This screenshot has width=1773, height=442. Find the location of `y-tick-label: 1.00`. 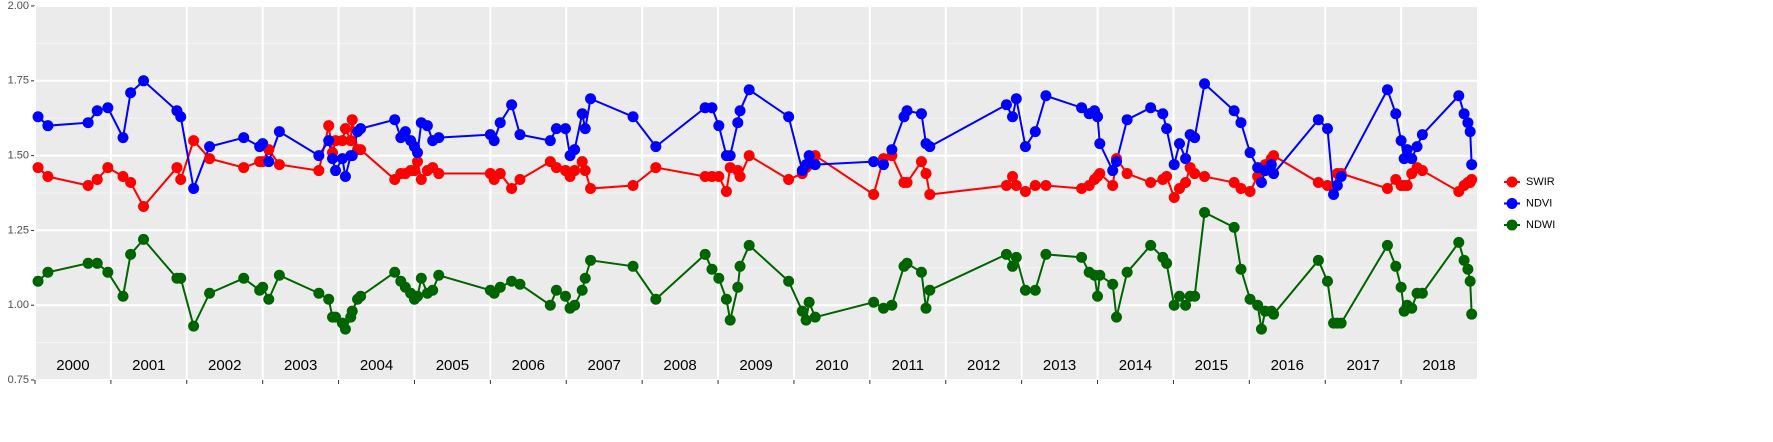

y-tick-label: 1.00 is located at coordinates (18, 305).